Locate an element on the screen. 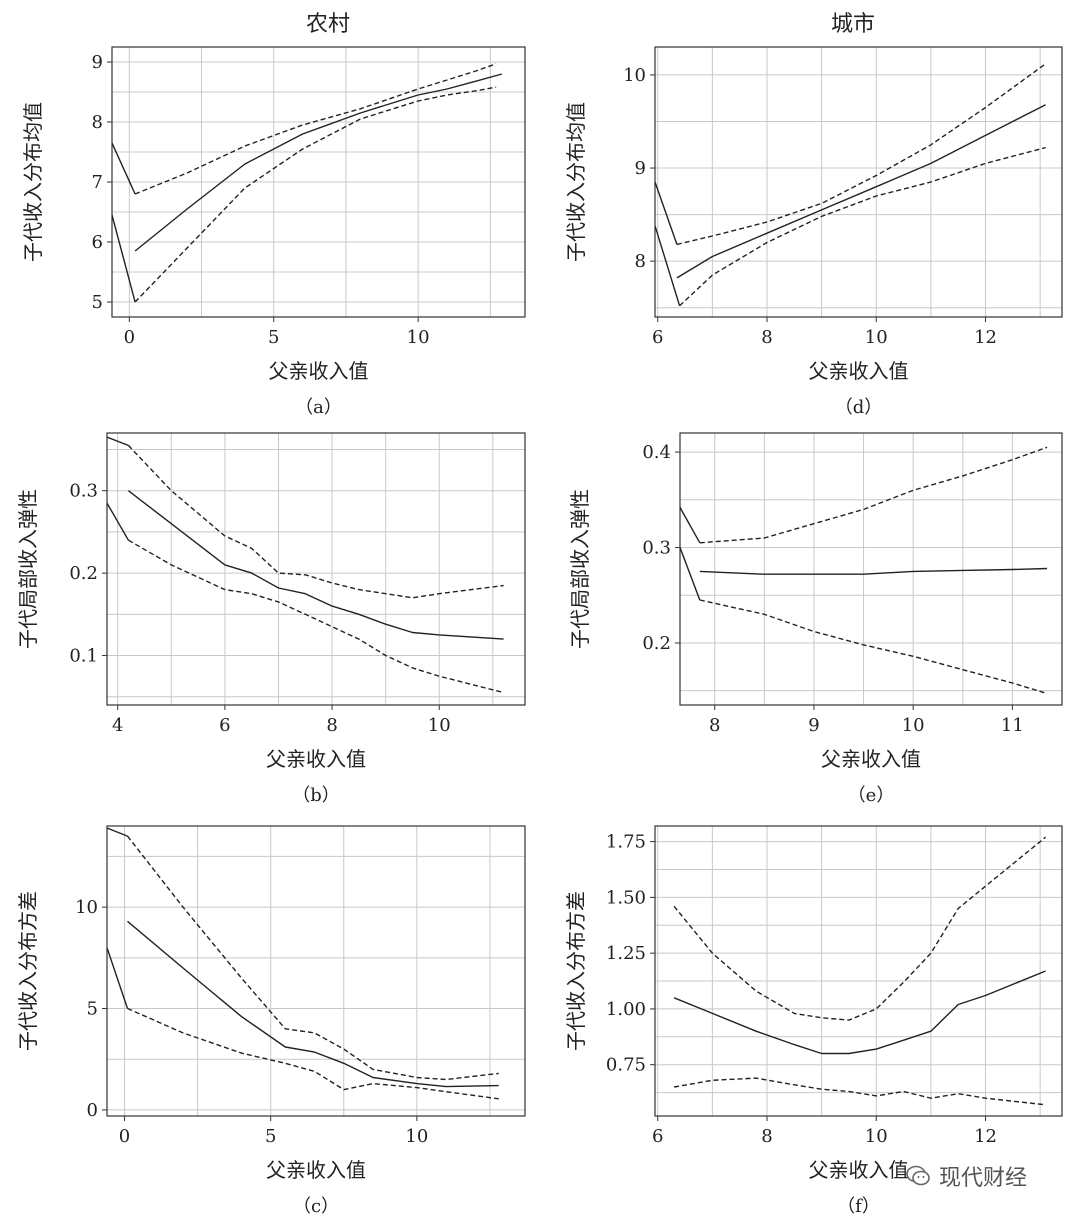 This screenshot has width=1080, height=1226. axis-ticks: 6 8 10 12 8 9 10 is located at coordinates (810, 206).